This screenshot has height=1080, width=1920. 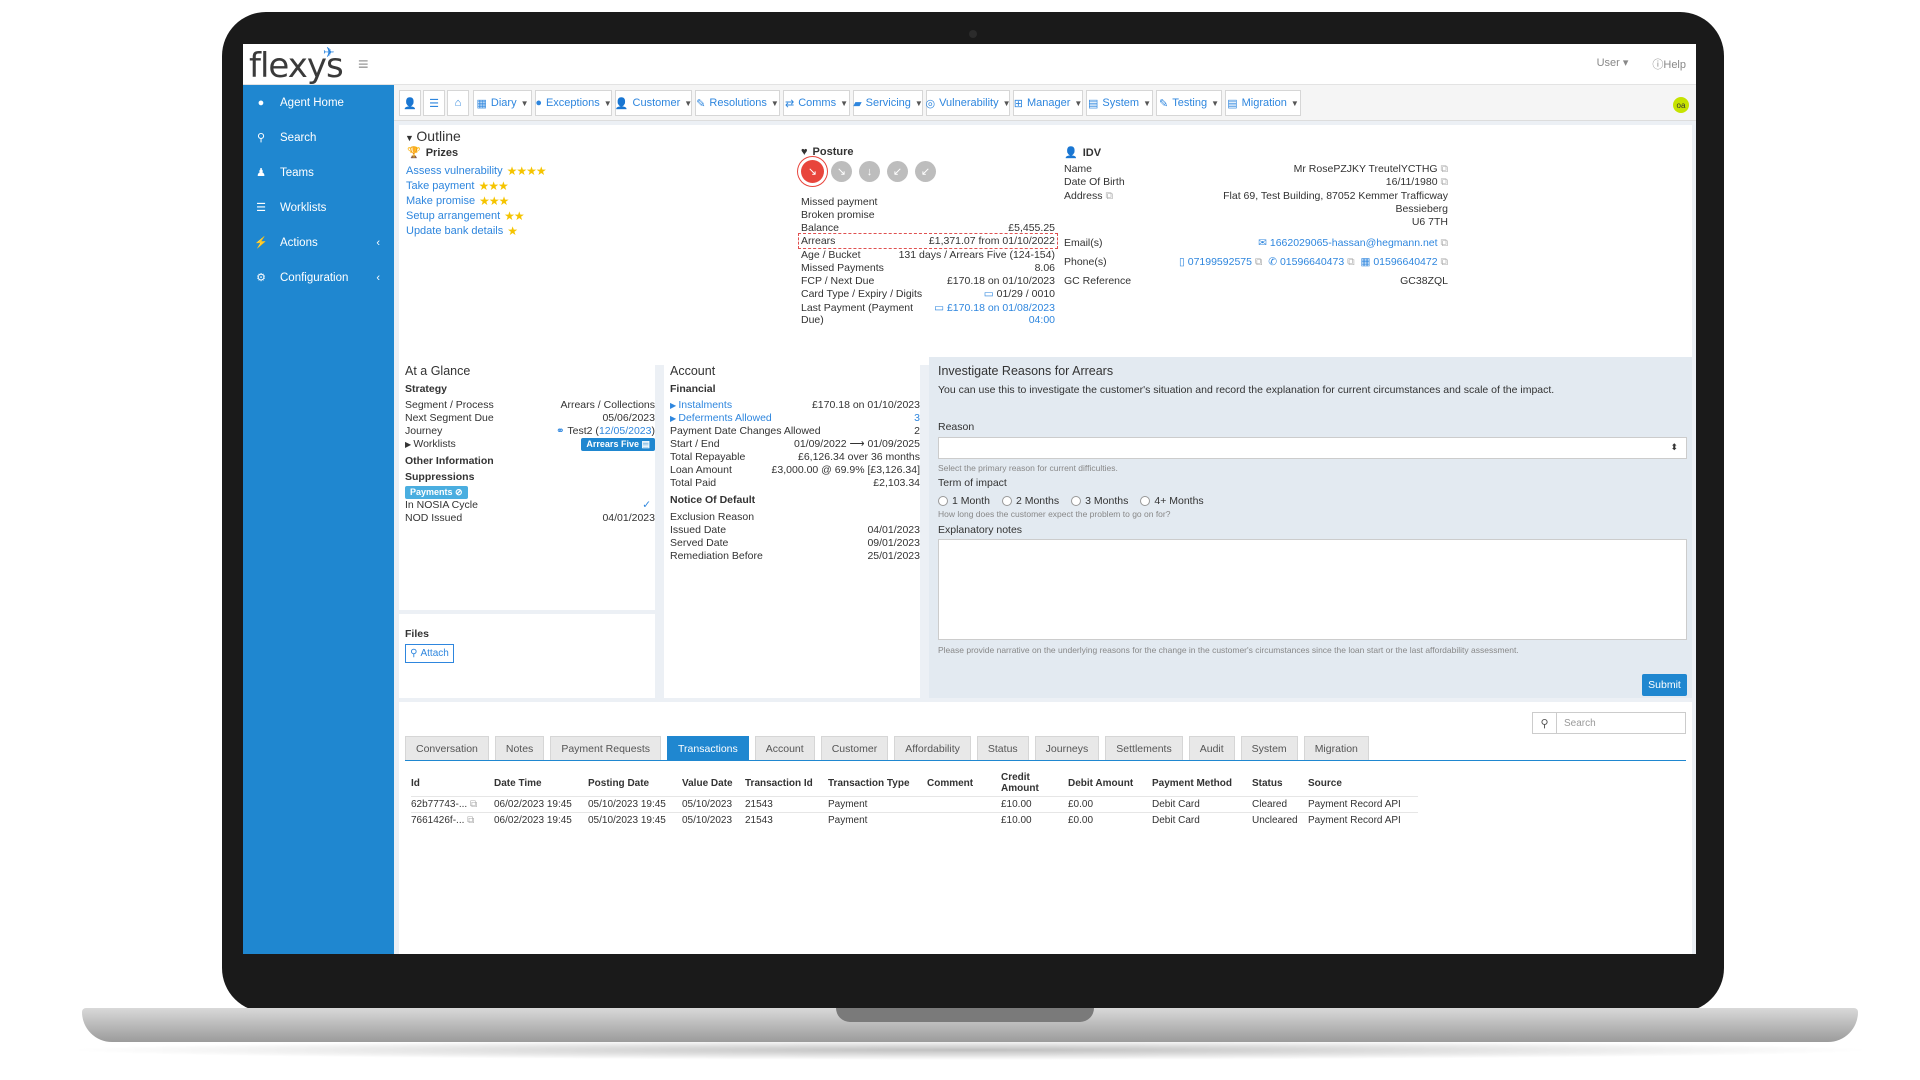 I want to click on column-header: Value Date, so click(x=707, y=783).